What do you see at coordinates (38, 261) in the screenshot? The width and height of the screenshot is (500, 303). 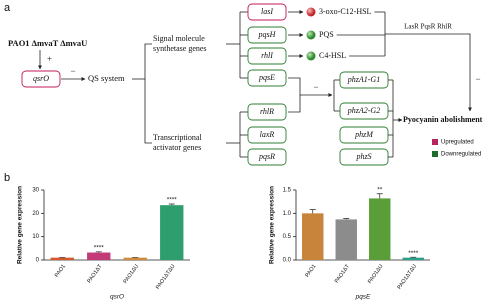 I see `y-tick-label: 0` at bounding box center [38, 261].